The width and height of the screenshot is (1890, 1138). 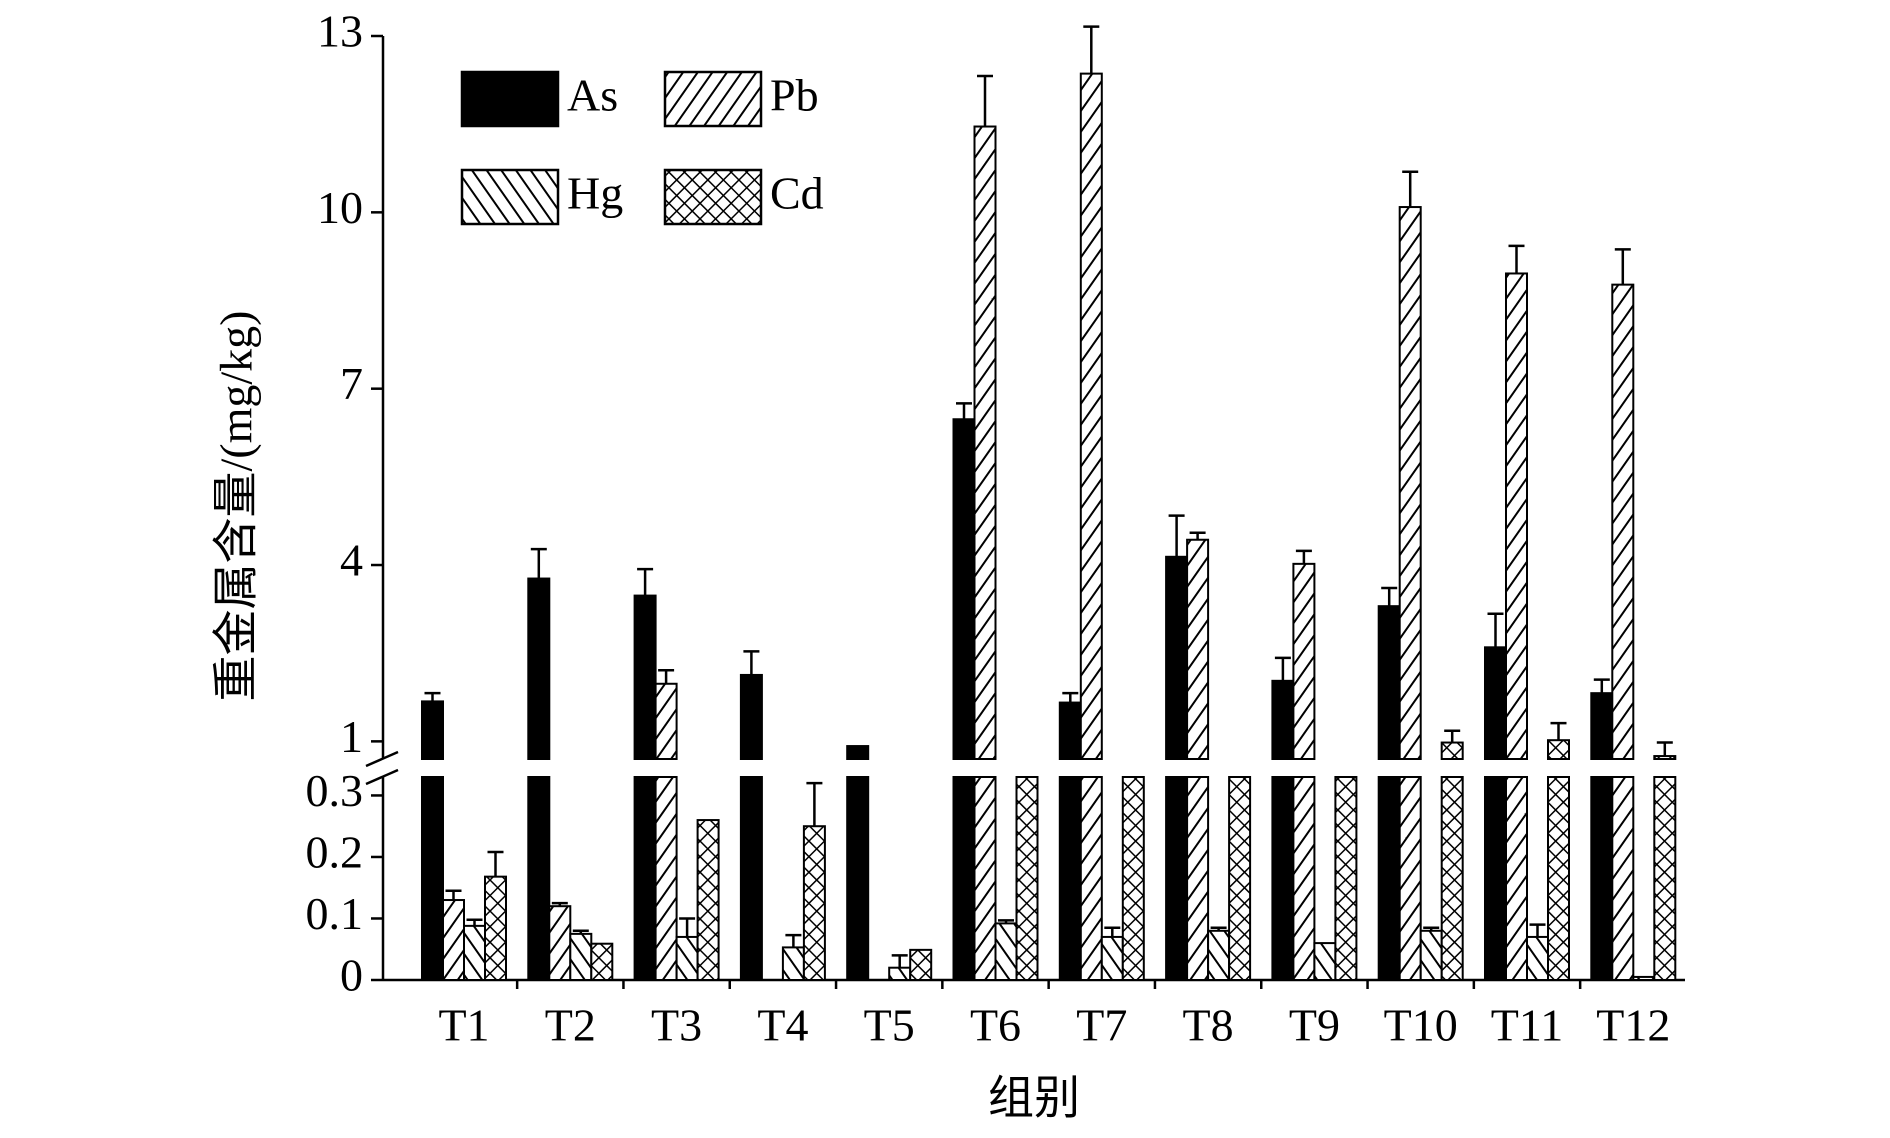 What do you see at coordinates (1101, 1025) in the screenshot?
I see `x-tick-label: T7` at bounding box center [1101, 1025].